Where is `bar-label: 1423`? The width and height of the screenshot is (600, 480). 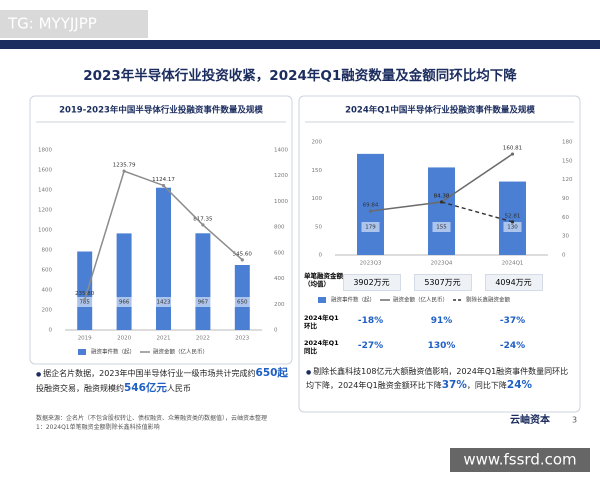 bar-label: 1423 is located at coordinates (164, 303).